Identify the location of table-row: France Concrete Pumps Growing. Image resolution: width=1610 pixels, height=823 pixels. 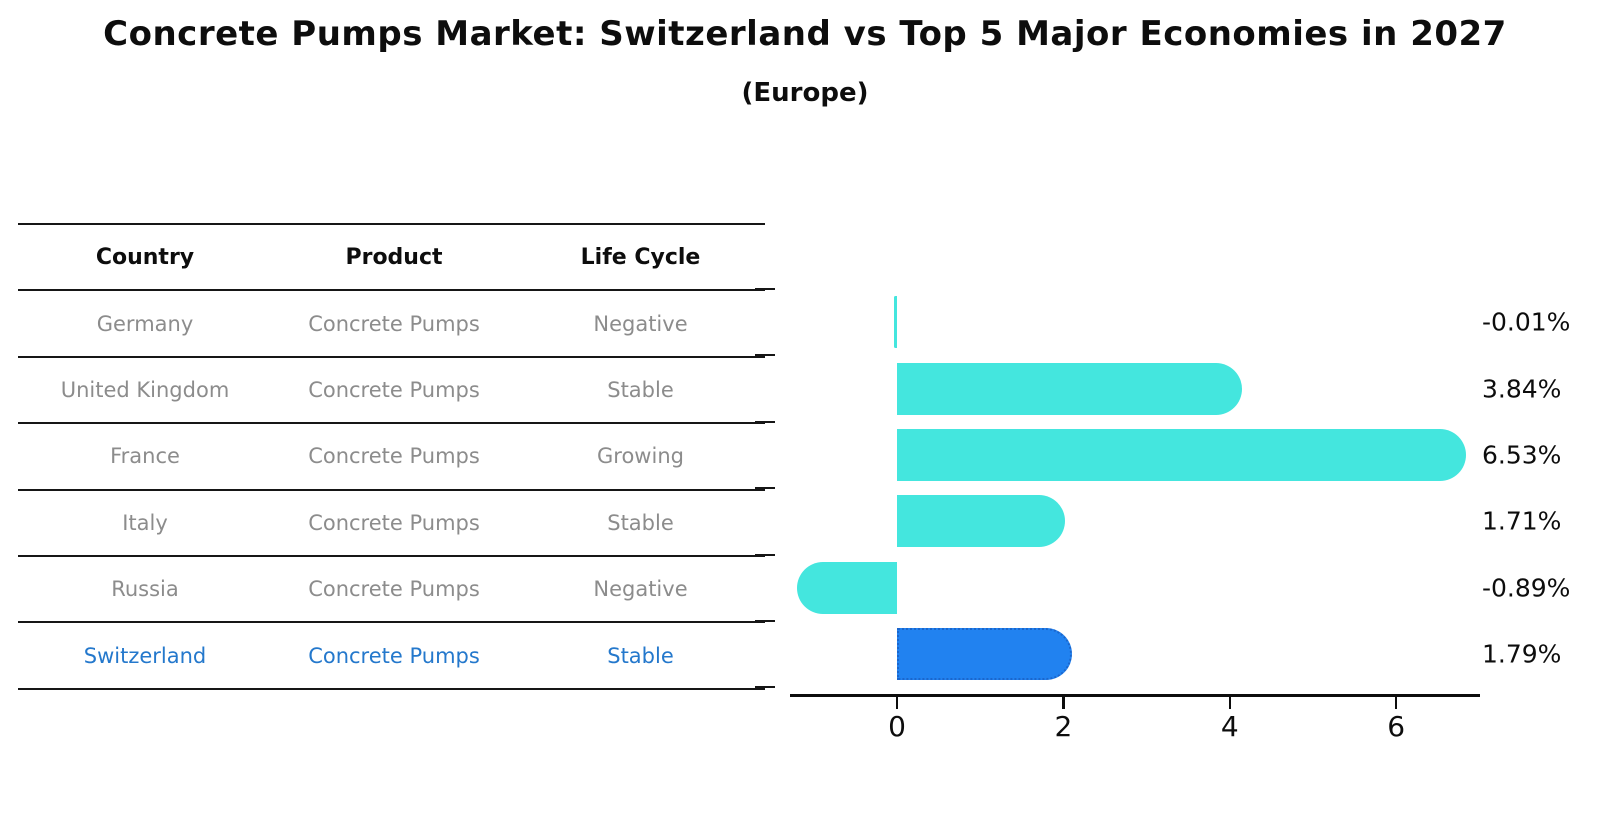
(391, 457).